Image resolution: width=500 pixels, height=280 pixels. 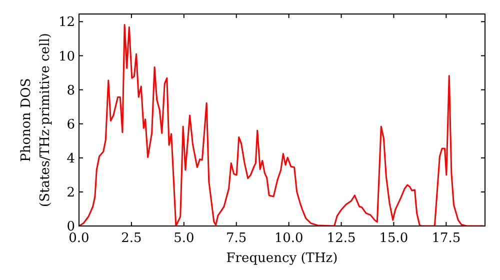 What do you see at coordinates (184, 238) in the screenshot?
I see `x-tick-label: 5.0` at bounding box center [184, 238].